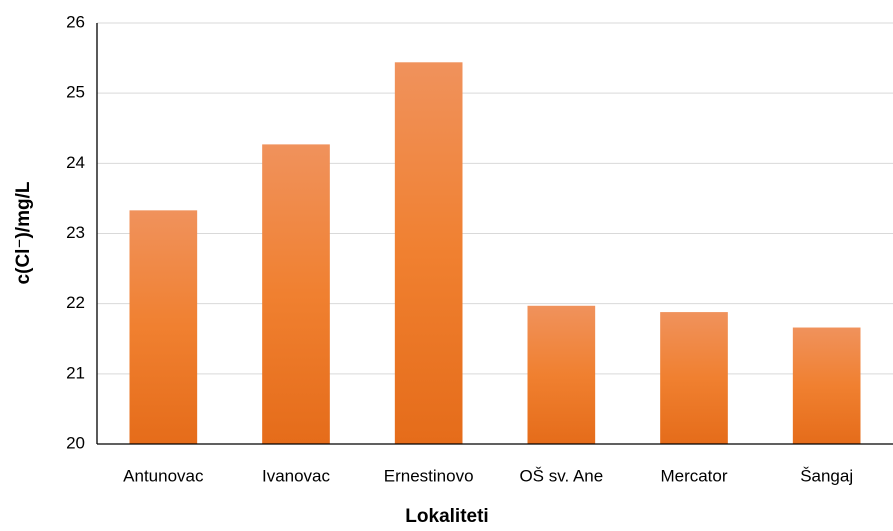 The width and height of the screenshot is (893, 531). Describe the element at coordinates (296, 475) in the screenshot. I see `x-tick-label: Ivanovac` at that location.